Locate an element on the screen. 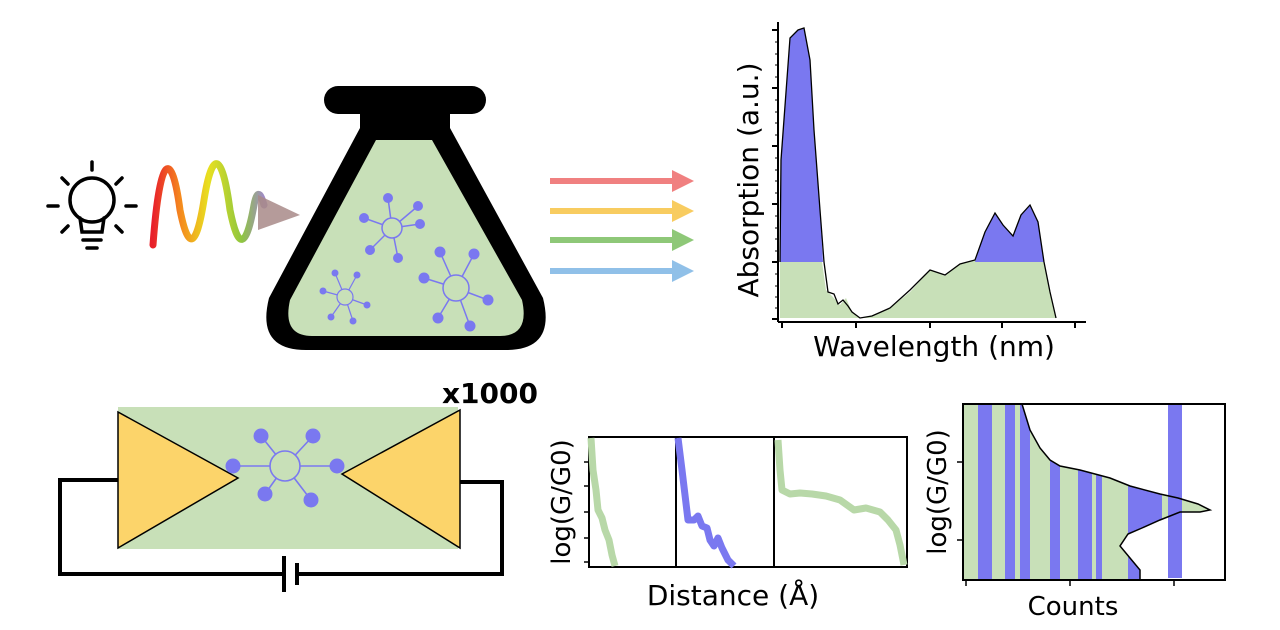  arrow-yellow is located at coordinates (622, 211).